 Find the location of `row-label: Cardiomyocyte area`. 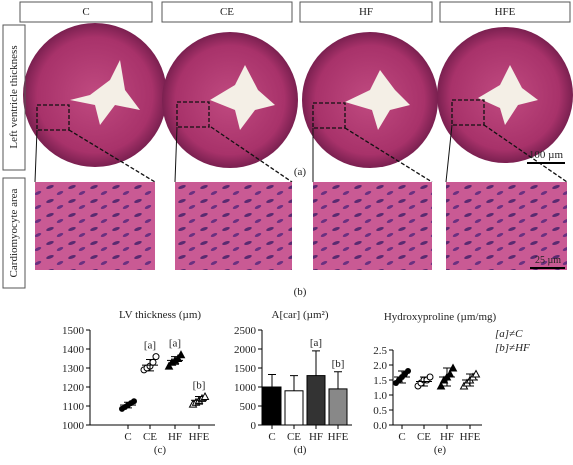

row-label: Cardiomyocyte area is located at coordinates (14, 232).